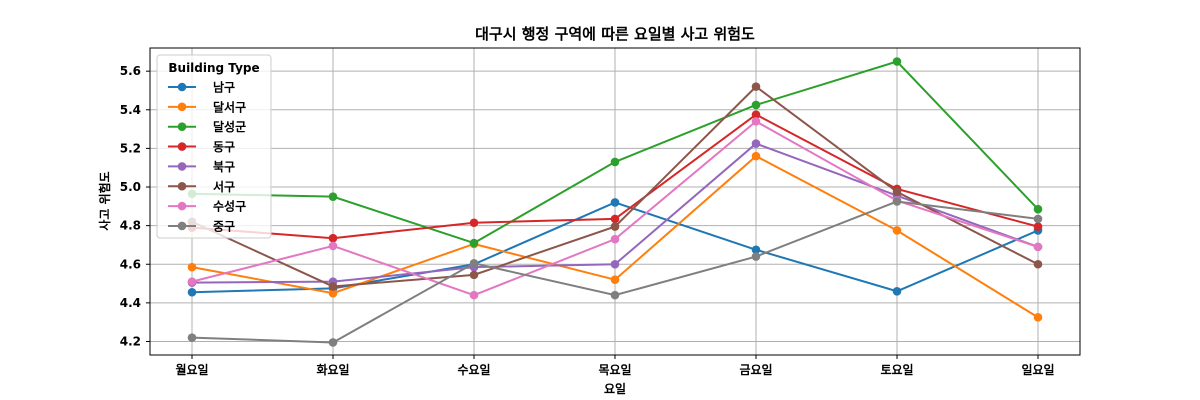  I want to click on x-tick-label: 목요일, so click(614, 370).